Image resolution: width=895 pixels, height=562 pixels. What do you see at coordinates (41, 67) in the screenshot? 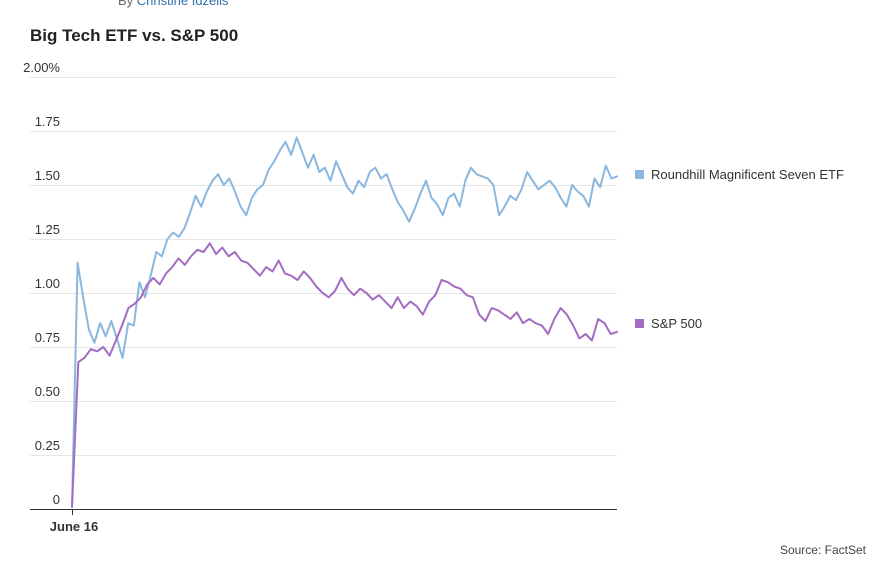
I see `y-tick-label: 2.00%` at bounding box center [41, 67].